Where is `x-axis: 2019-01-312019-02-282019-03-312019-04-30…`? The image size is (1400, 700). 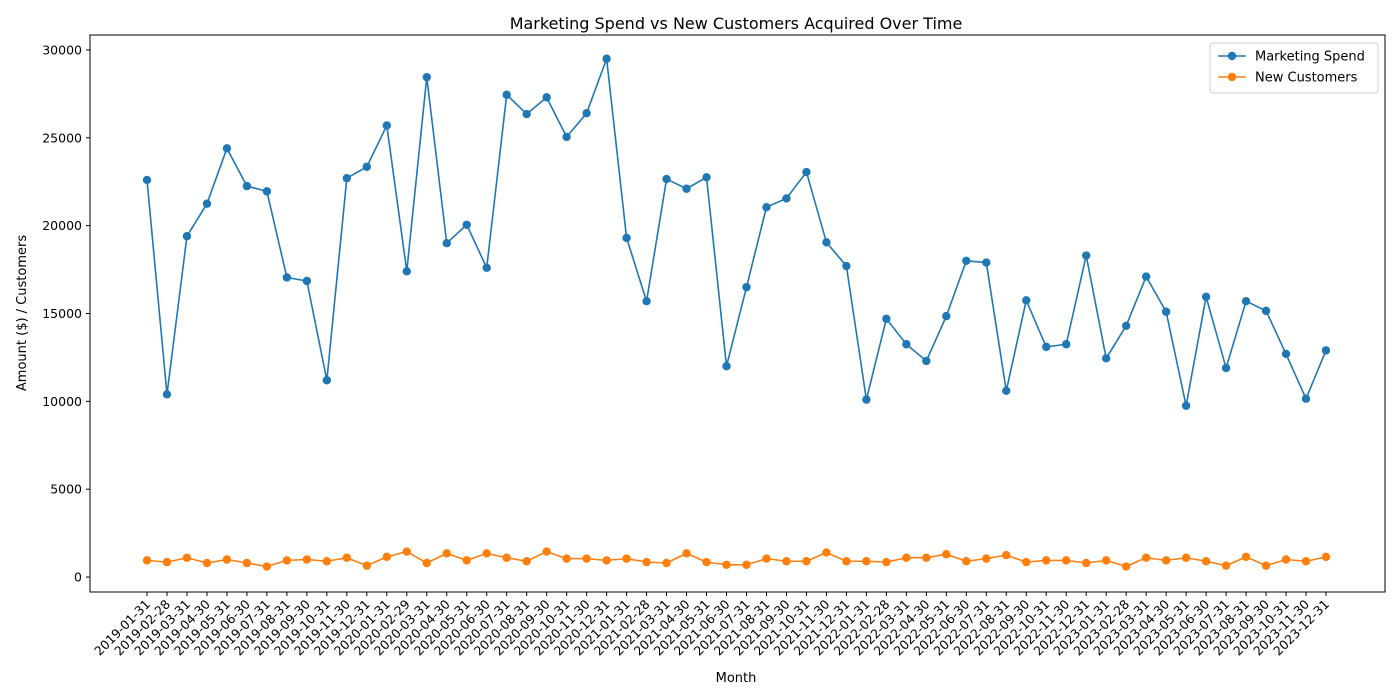 x-axis: 2019-01-312019-02-282019-03-312019-04-30… is located at coordinates (711, 625).